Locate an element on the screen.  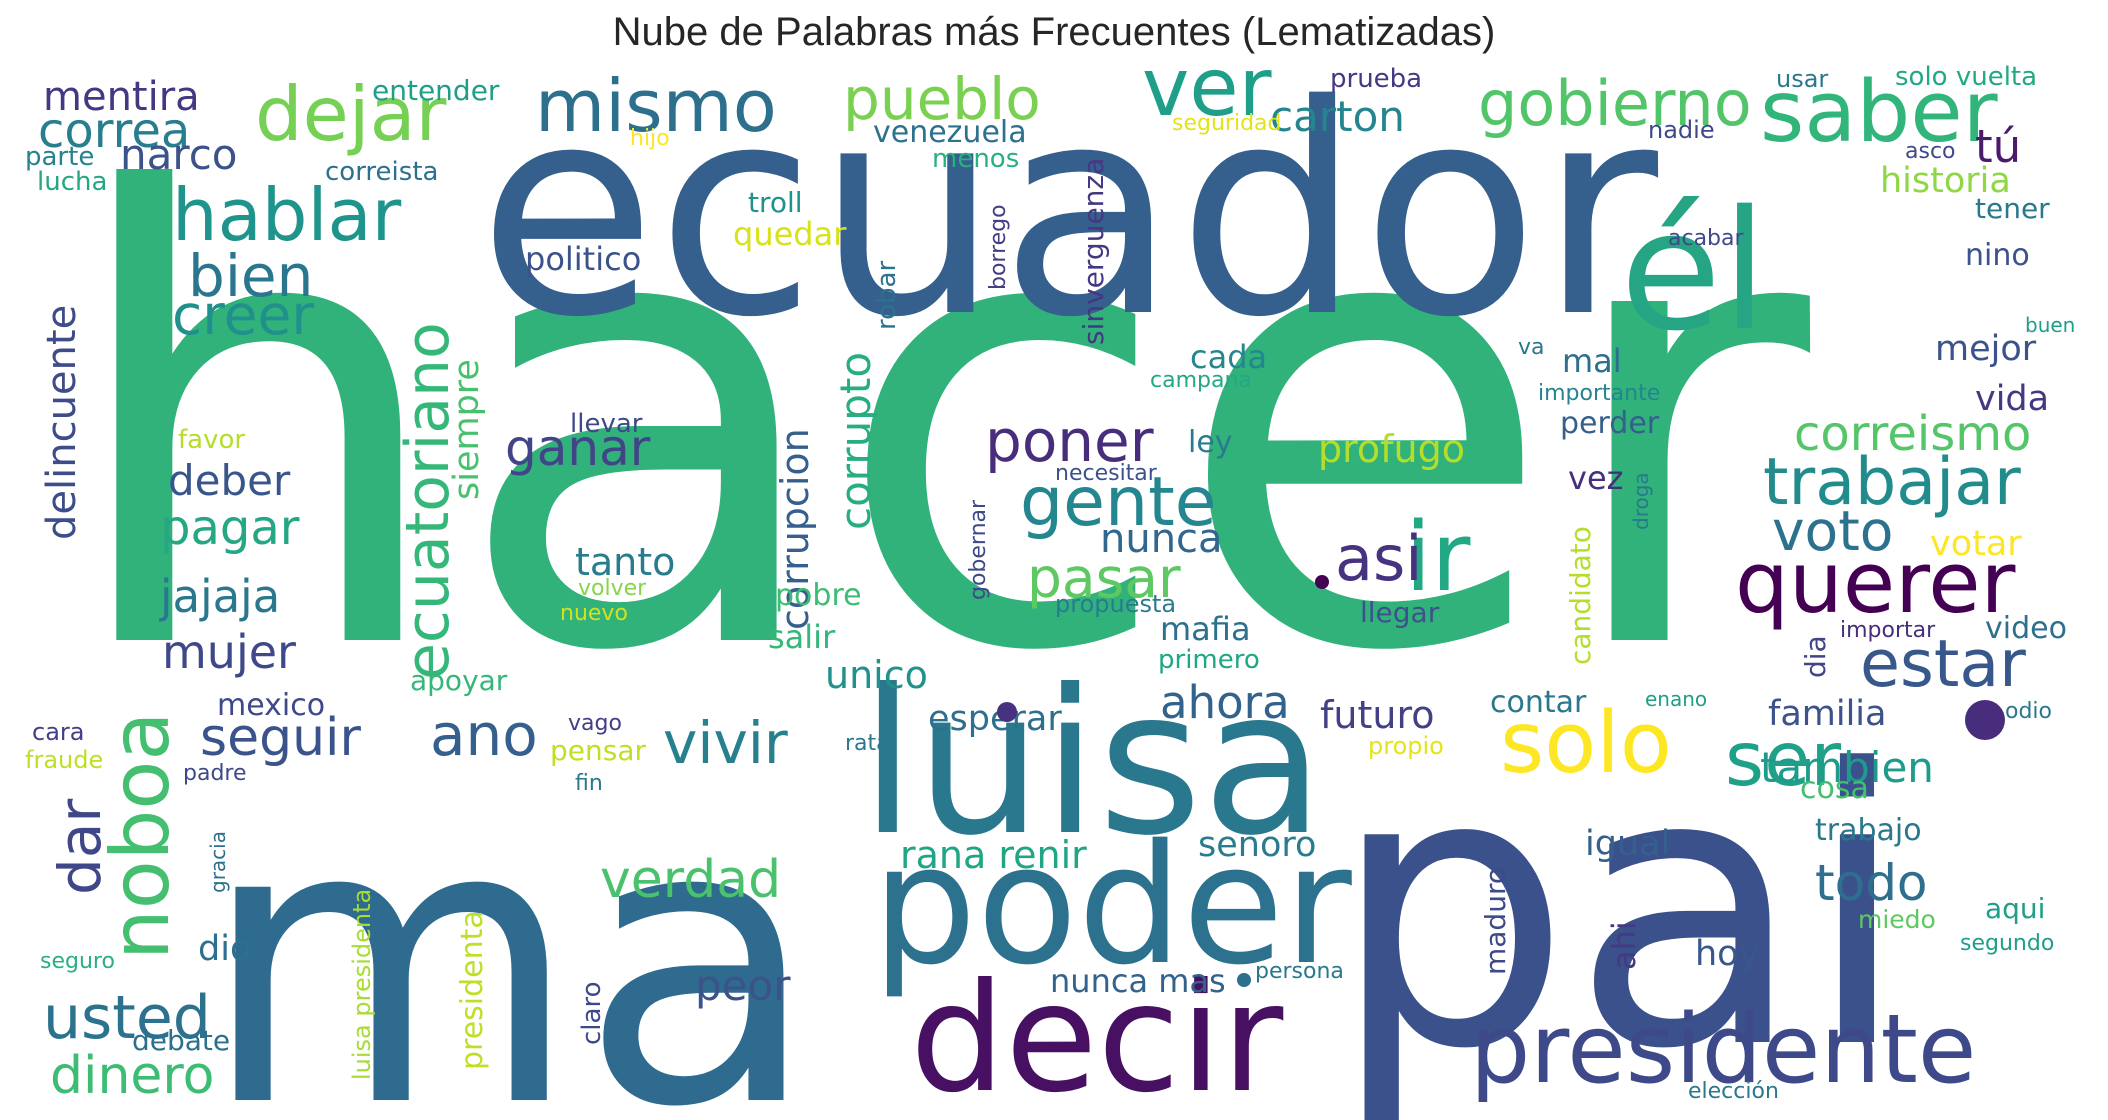
word-presidente: presidente is located at coordinates (1723, 1050).